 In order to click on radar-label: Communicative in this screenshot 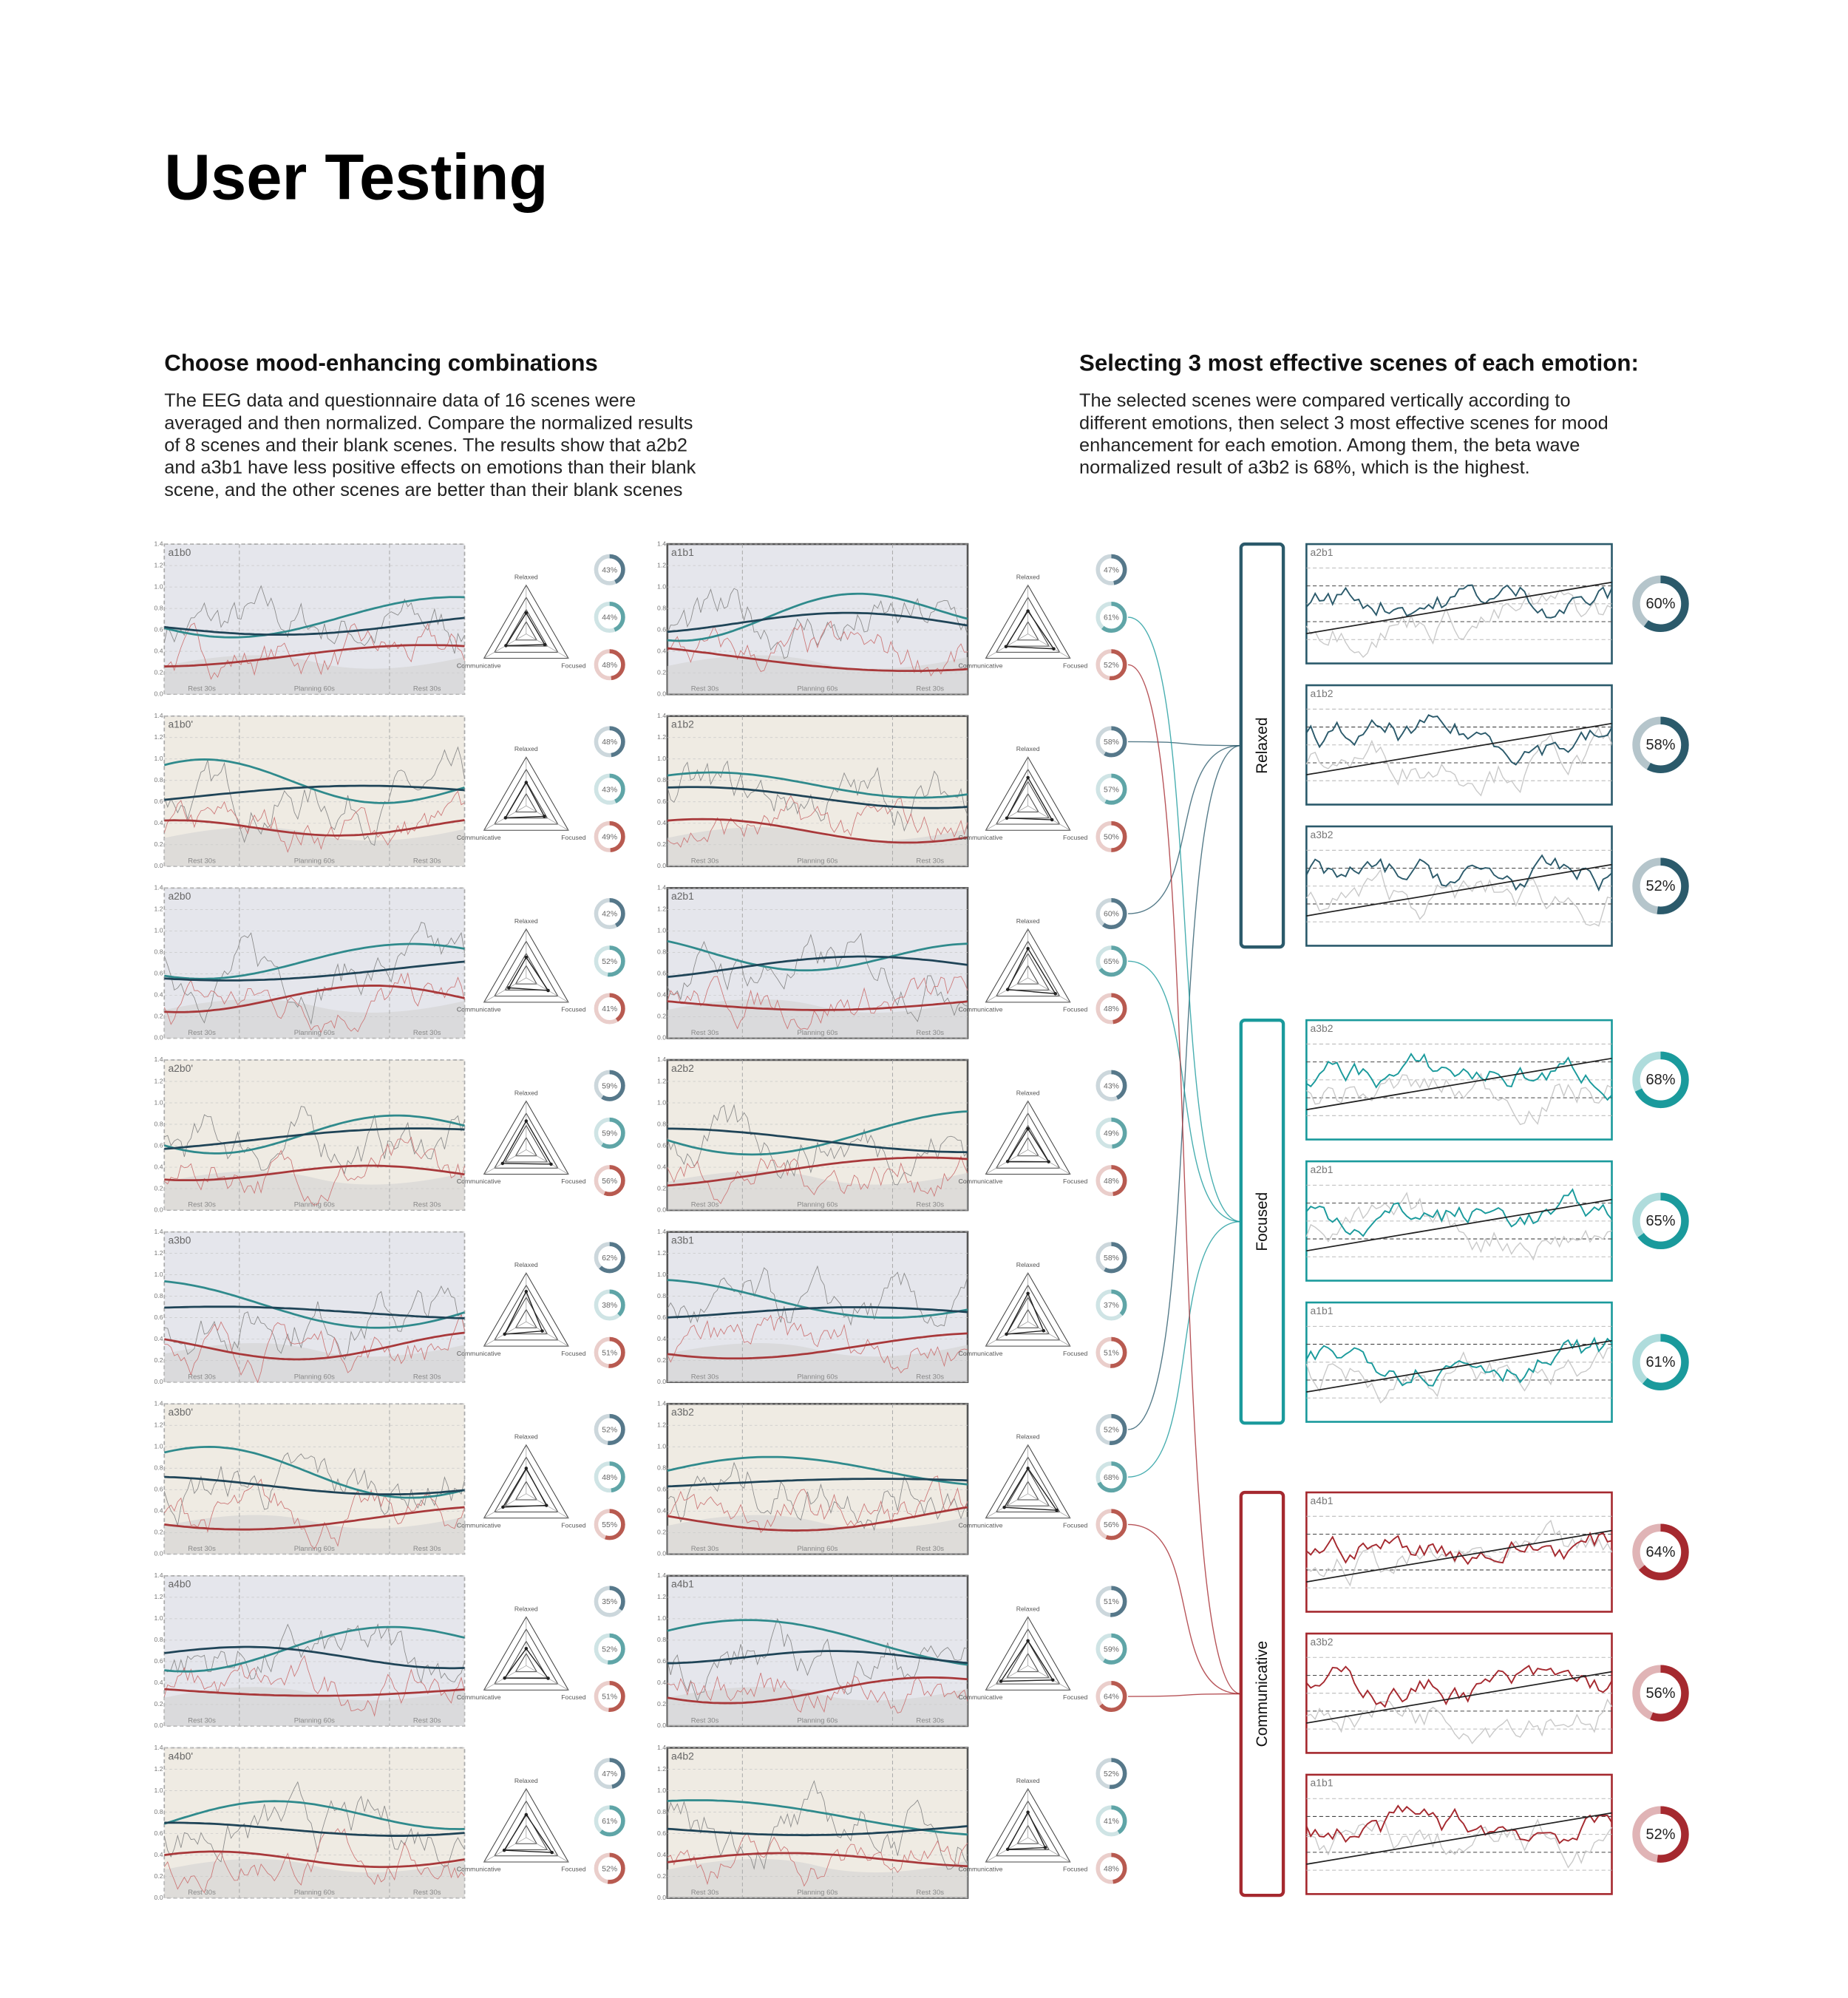, I will do `click(981, 1869)`.